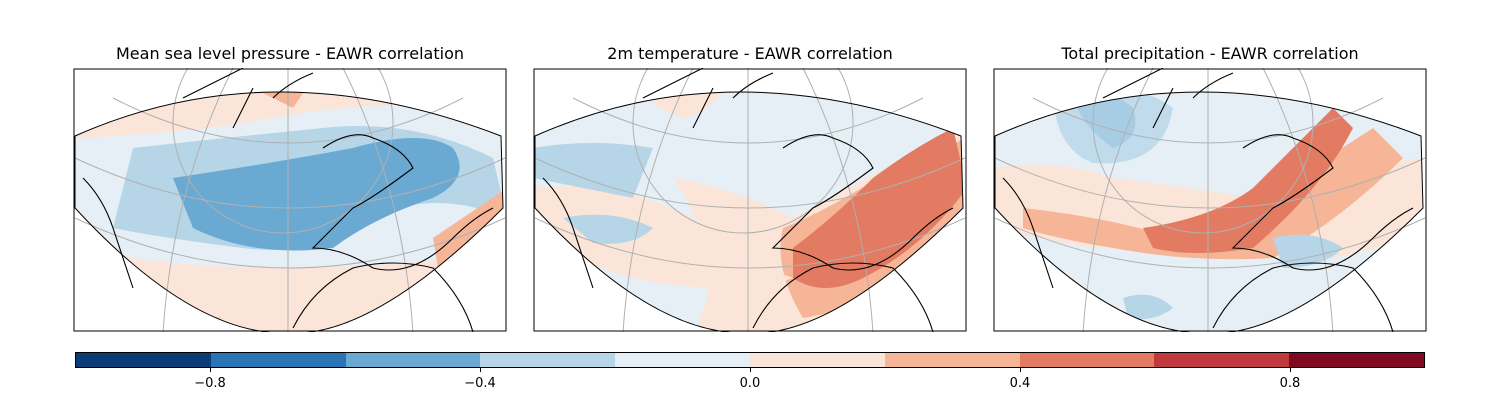  I want to click on panel-title-t2m: 2m temperature - EAWR correlation, so click(750, 53).